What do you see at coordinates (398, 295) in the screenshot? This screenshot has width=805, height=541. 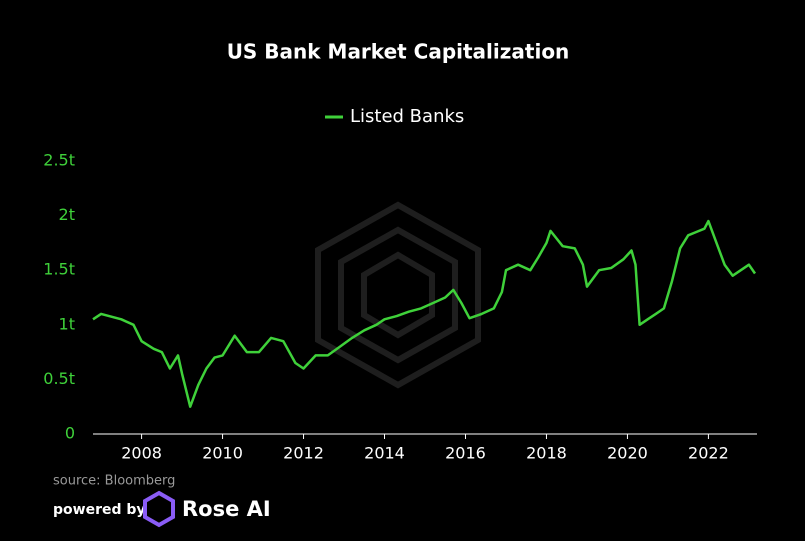 I see `watermark` at bounding box center [398, 295].